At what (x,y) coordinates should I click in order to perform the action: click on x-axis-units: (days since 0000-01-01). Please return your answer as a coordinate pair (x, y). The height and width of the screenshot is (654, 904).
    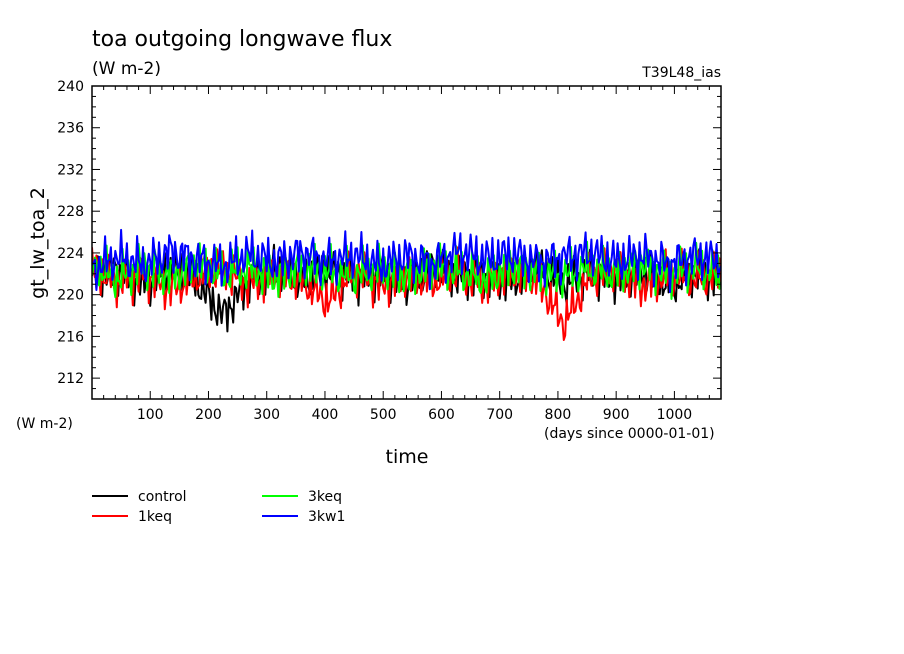
    Looking at the image, I should click on (629, 434).